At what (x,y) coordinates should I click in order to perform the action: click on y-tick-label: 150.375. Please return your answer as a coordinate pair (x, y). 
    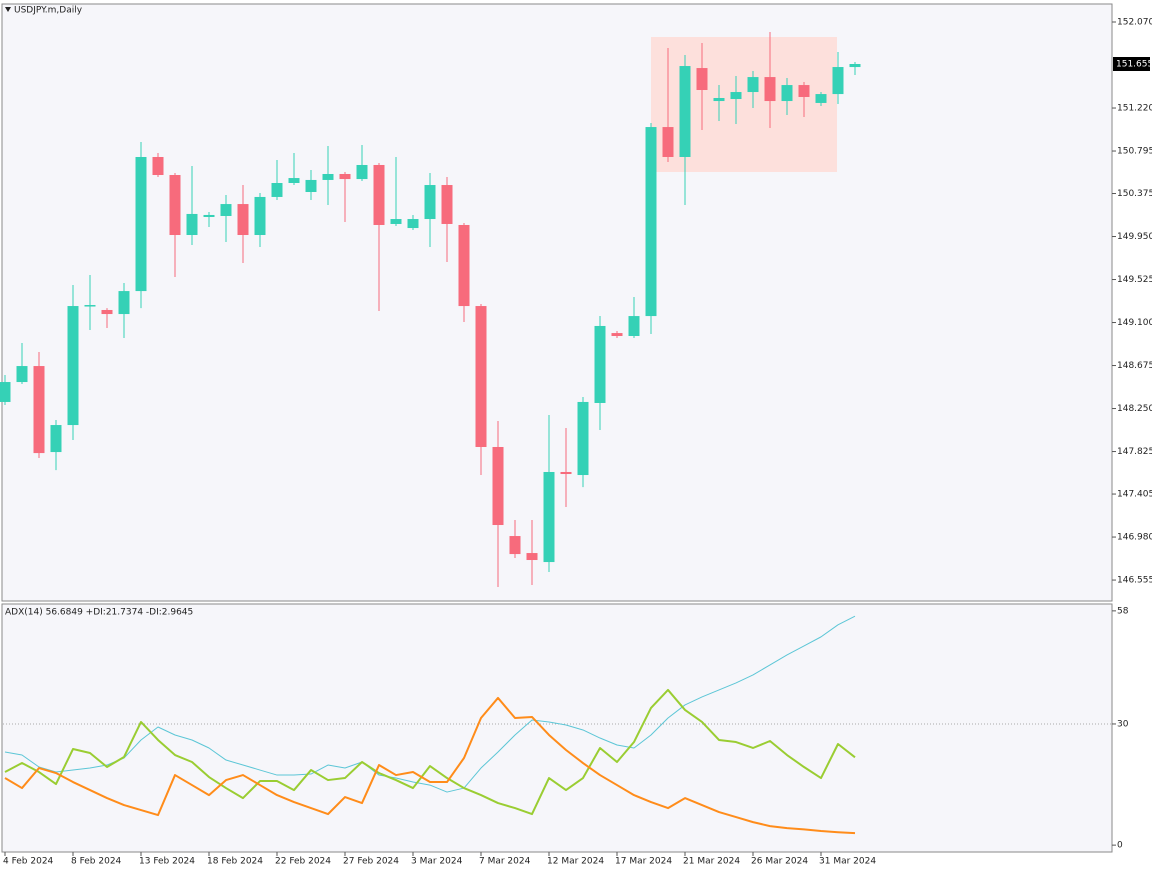
    Looking at the image, I should click on (1134, 194).